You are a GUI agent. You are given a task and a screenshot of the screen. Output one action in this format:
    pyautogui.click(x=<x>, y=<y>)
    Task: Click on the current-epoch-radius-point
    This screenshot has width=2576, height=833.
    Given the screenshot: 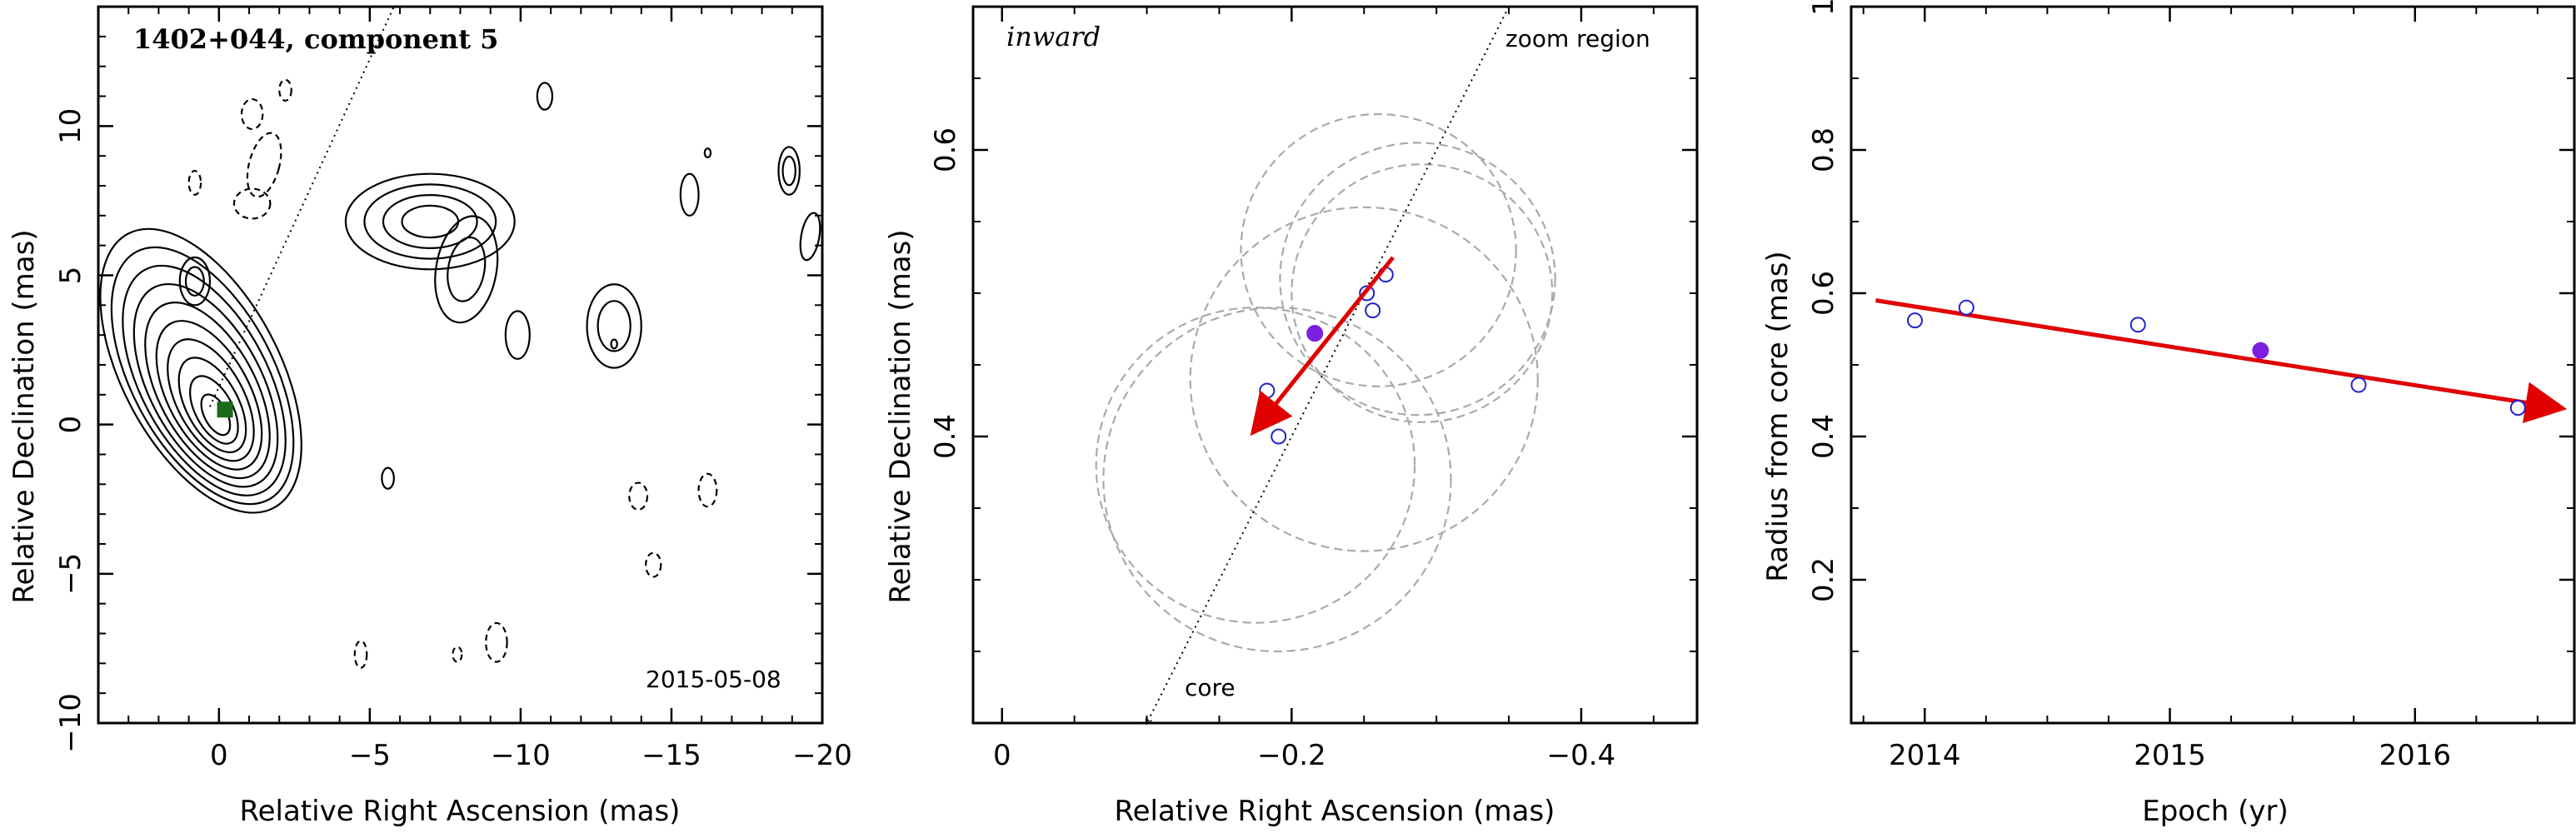 What is the action you would take?
    pyautogui.click(x=2260, y=350)
    